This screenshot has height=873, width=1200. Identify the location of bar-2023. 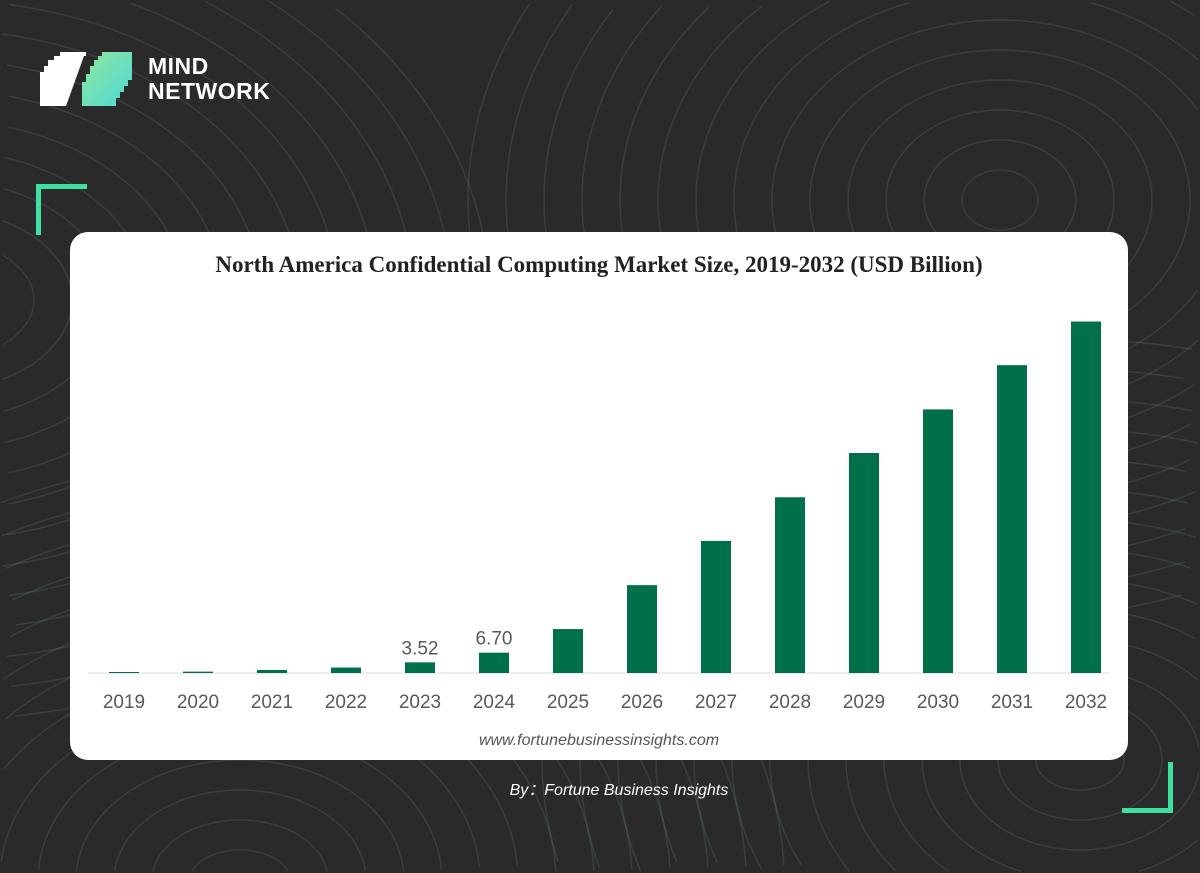
(420, 667).